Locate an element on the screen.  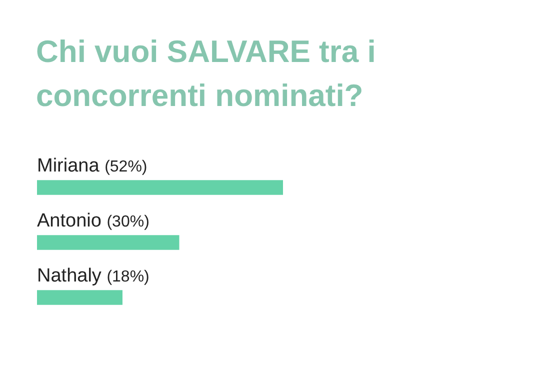
y-tick-label: Miriana is located at coordinates (68, 166).